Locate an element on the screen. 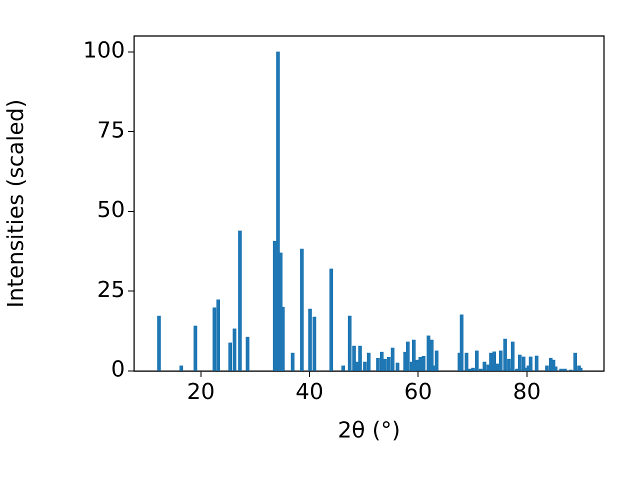  x-tick-label: 40 is located at coordinates (310, 392).